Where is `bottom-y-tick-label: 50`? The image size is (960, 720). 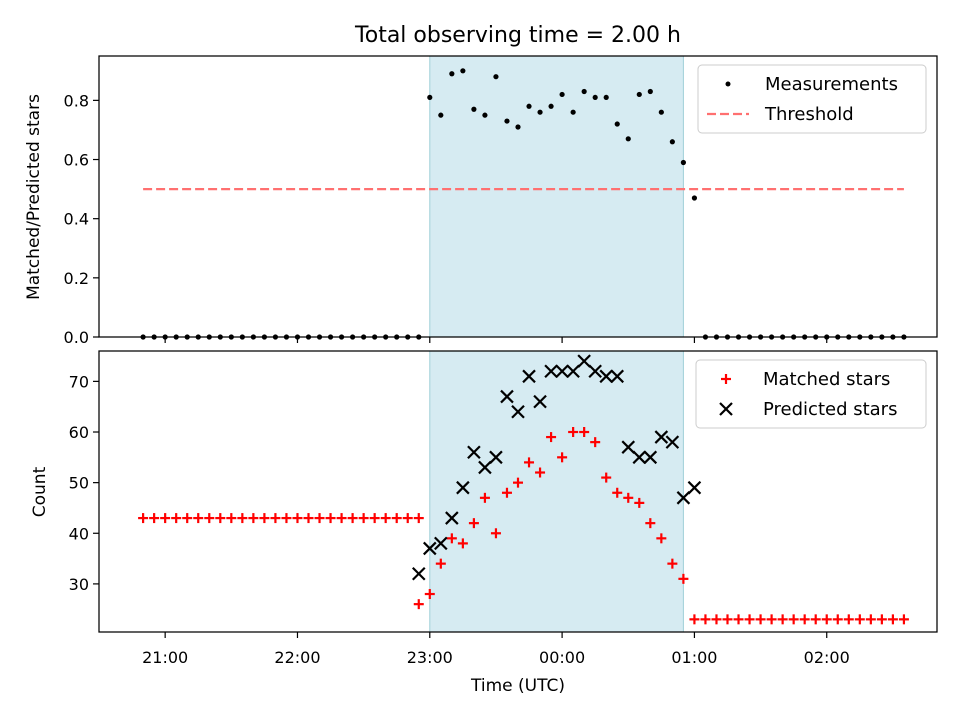
bottom-y-tick-label: 50 is located at coordinates (79, 483).